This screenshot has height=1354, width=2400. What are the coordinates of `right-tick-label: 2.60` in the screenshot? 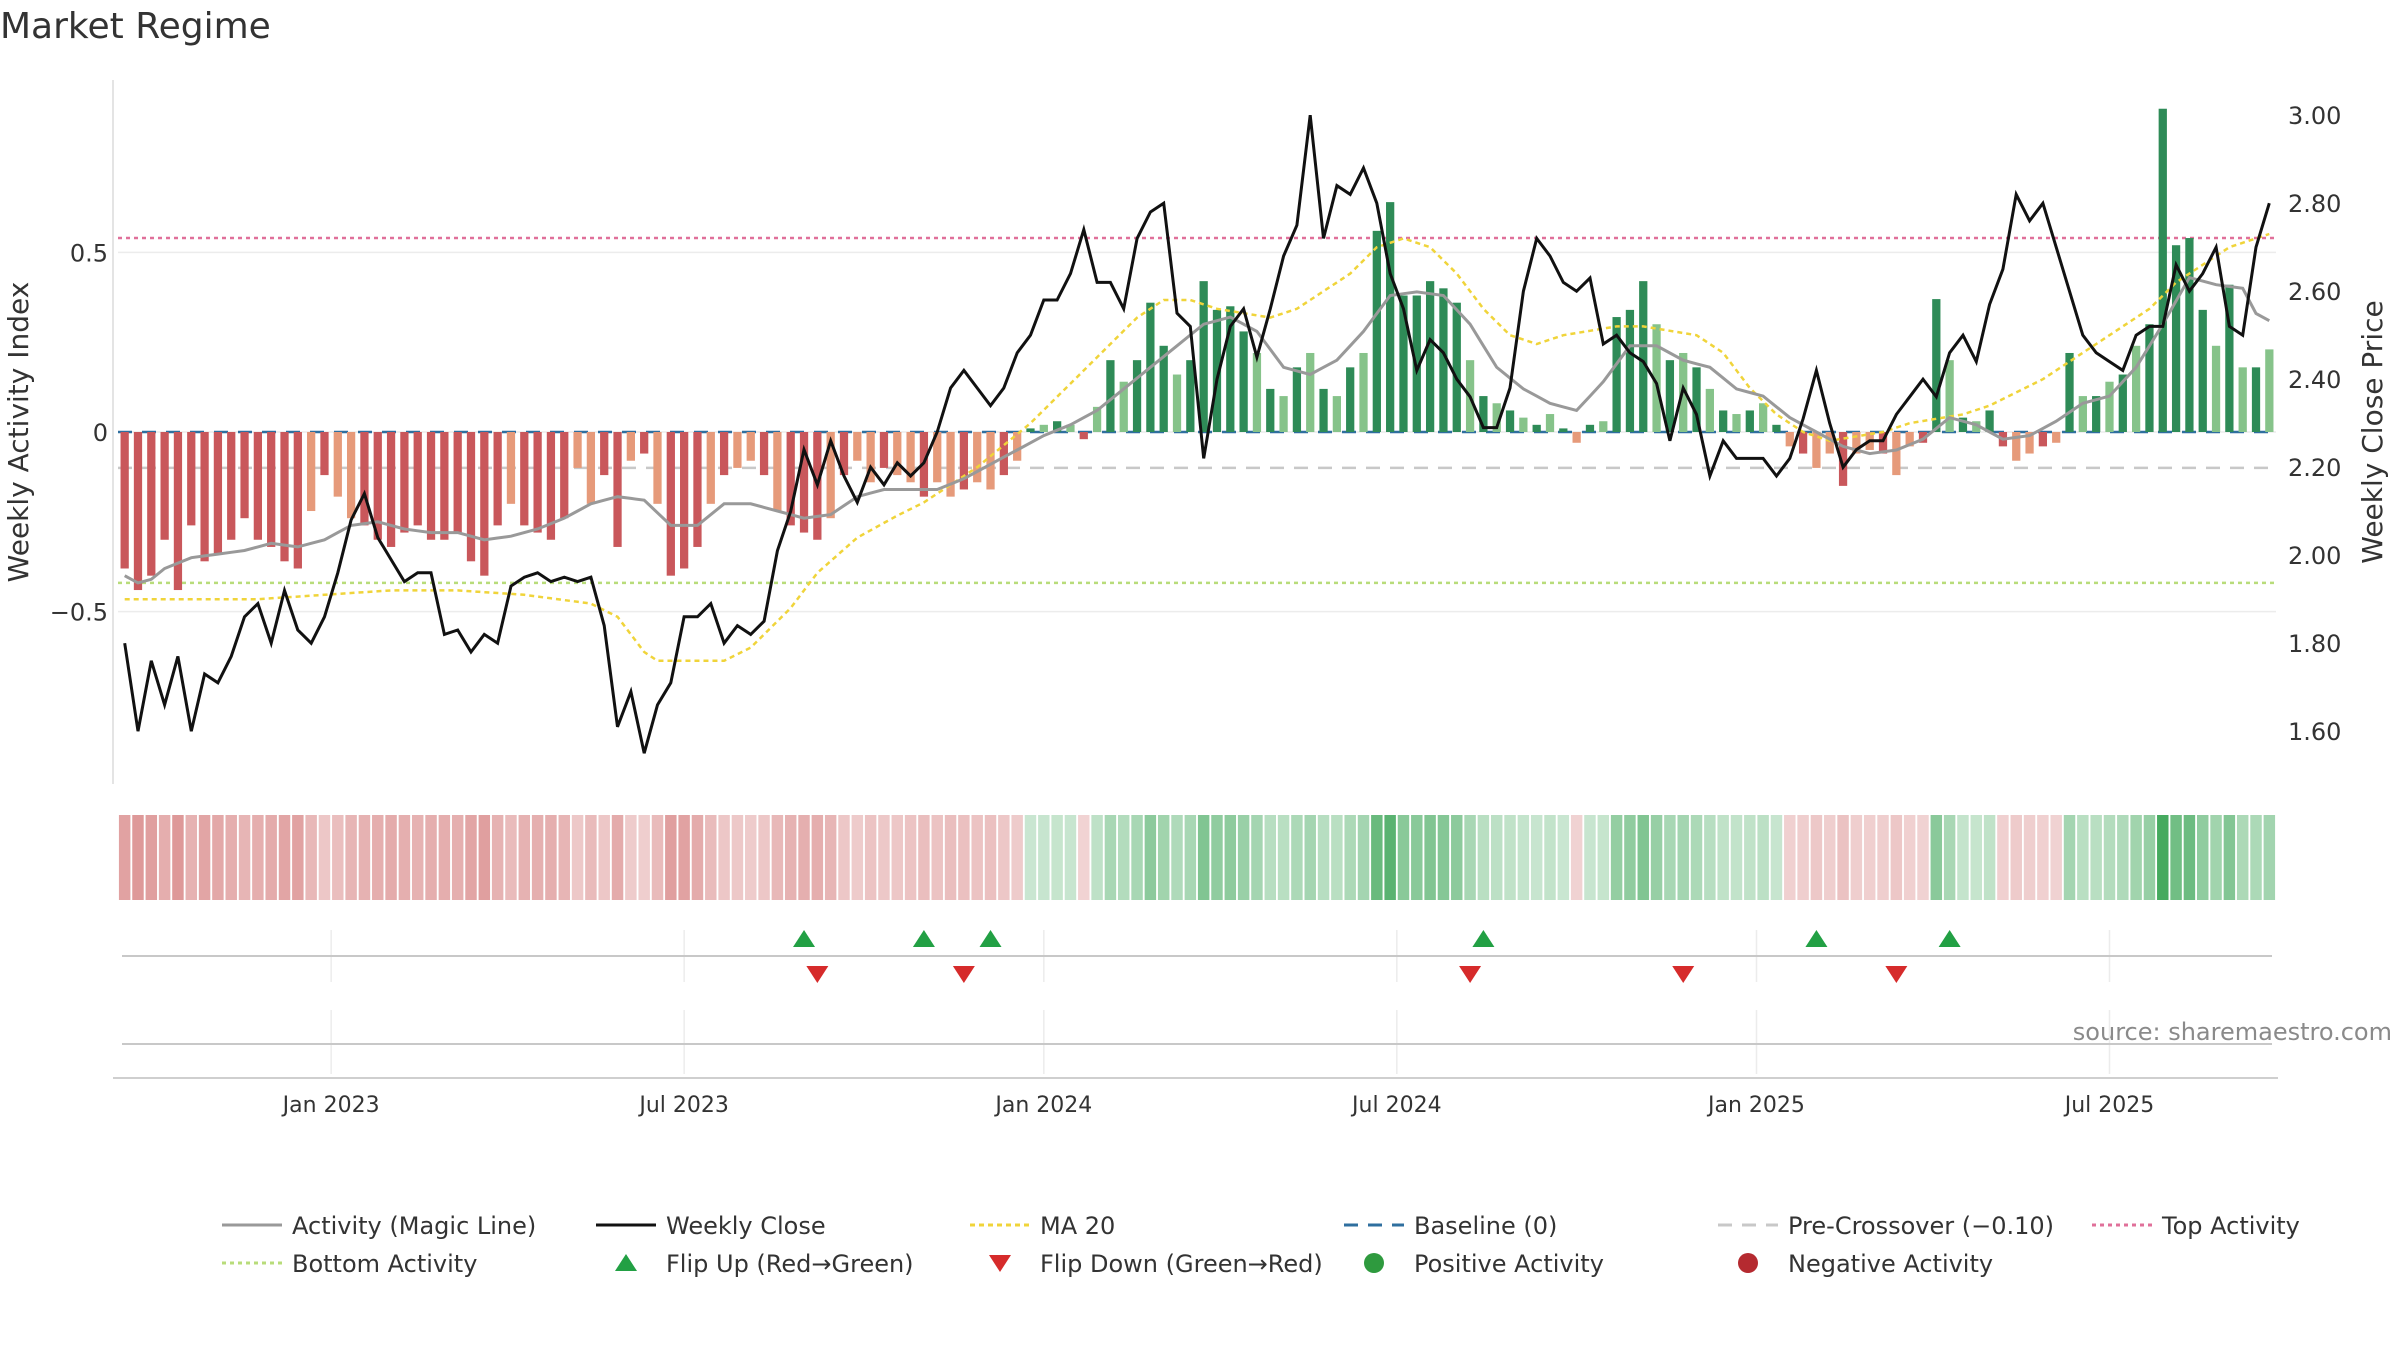 It's located at (2314, 292).